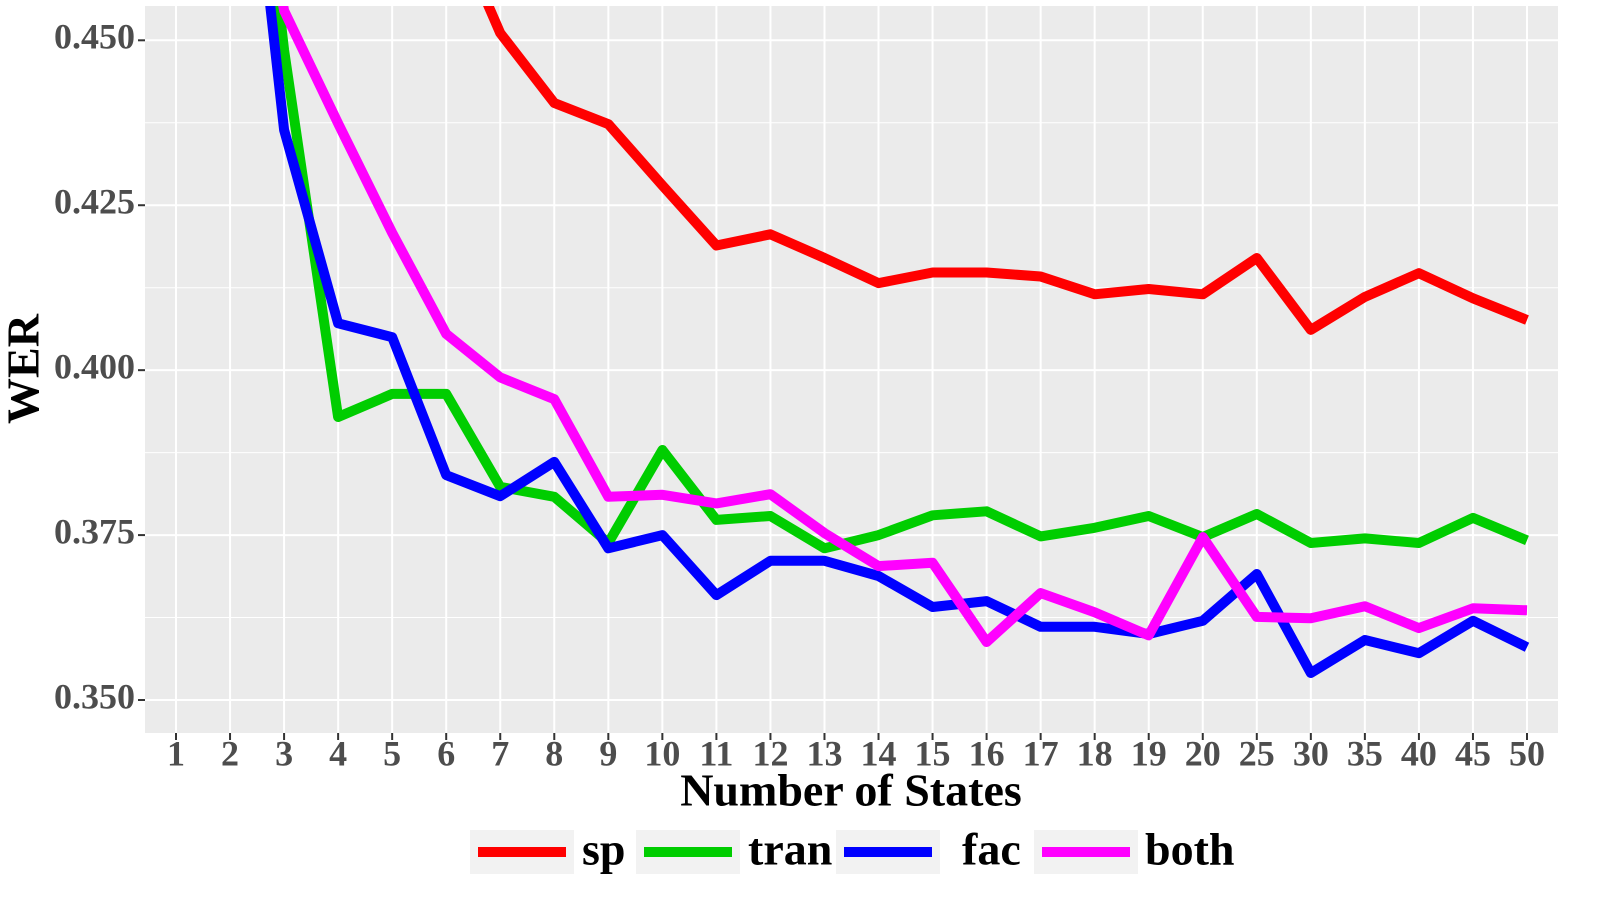 Image resolution: width=1600 pixels, height=900 pixels. What do you see at coordinates (879, 753) in the screenshot?
I see `x-tick-label: 14` at bounding box center [879, 753].